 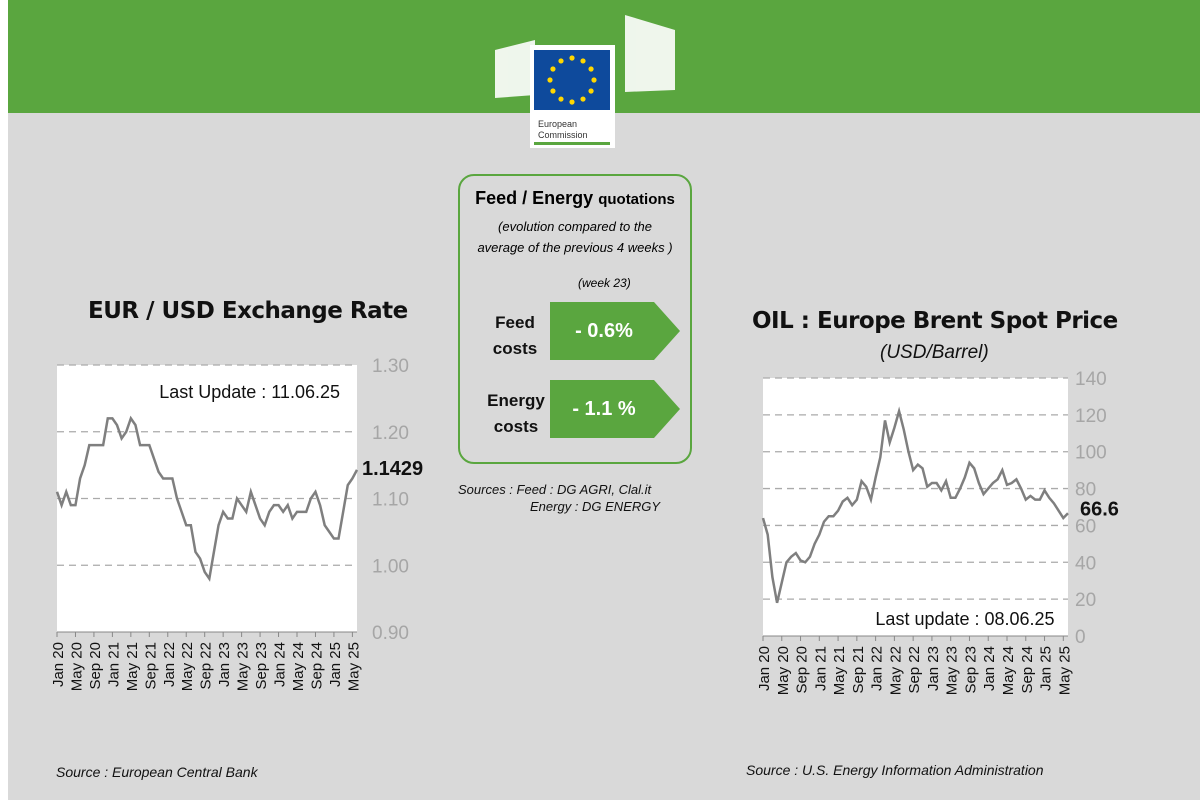 I want to click on last-value-label: 66.6, so click(x=1099, y=509).